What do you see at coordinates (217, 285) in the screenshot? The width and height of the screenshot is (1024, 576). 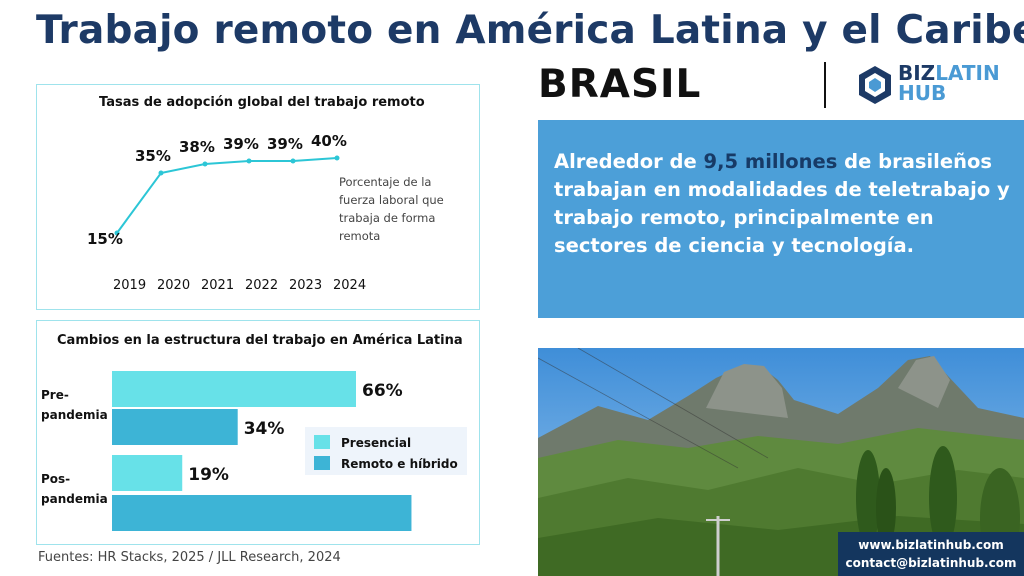 I see `x-tick-2021: 2021` at bounding box center [217, 285].